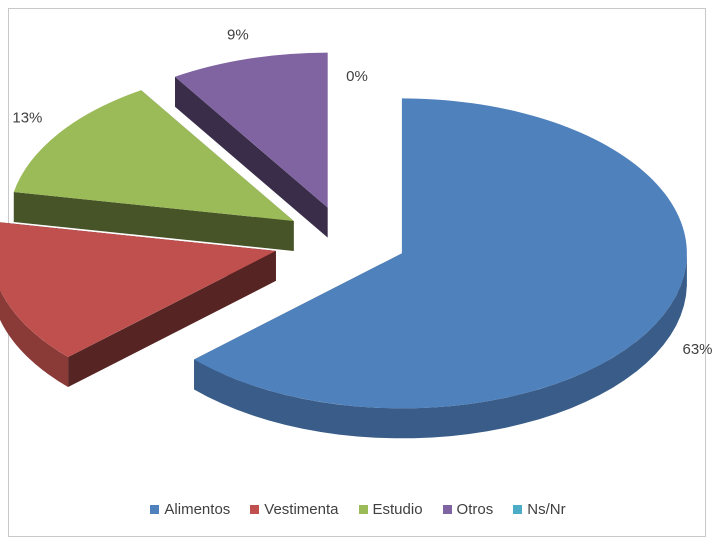 Image resolution: width=716 pixels, height=545 pixels. Describe the element at coordinates (251, 130) in the screenshot. I see `pie-slice-otros` at that location.